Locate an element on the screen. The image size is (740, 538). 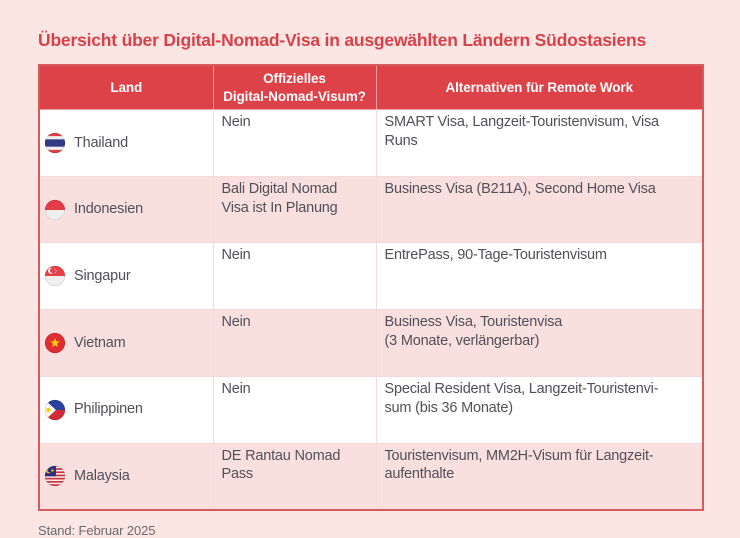
country-cell: Malaysia is located at coordinates (126, 476).